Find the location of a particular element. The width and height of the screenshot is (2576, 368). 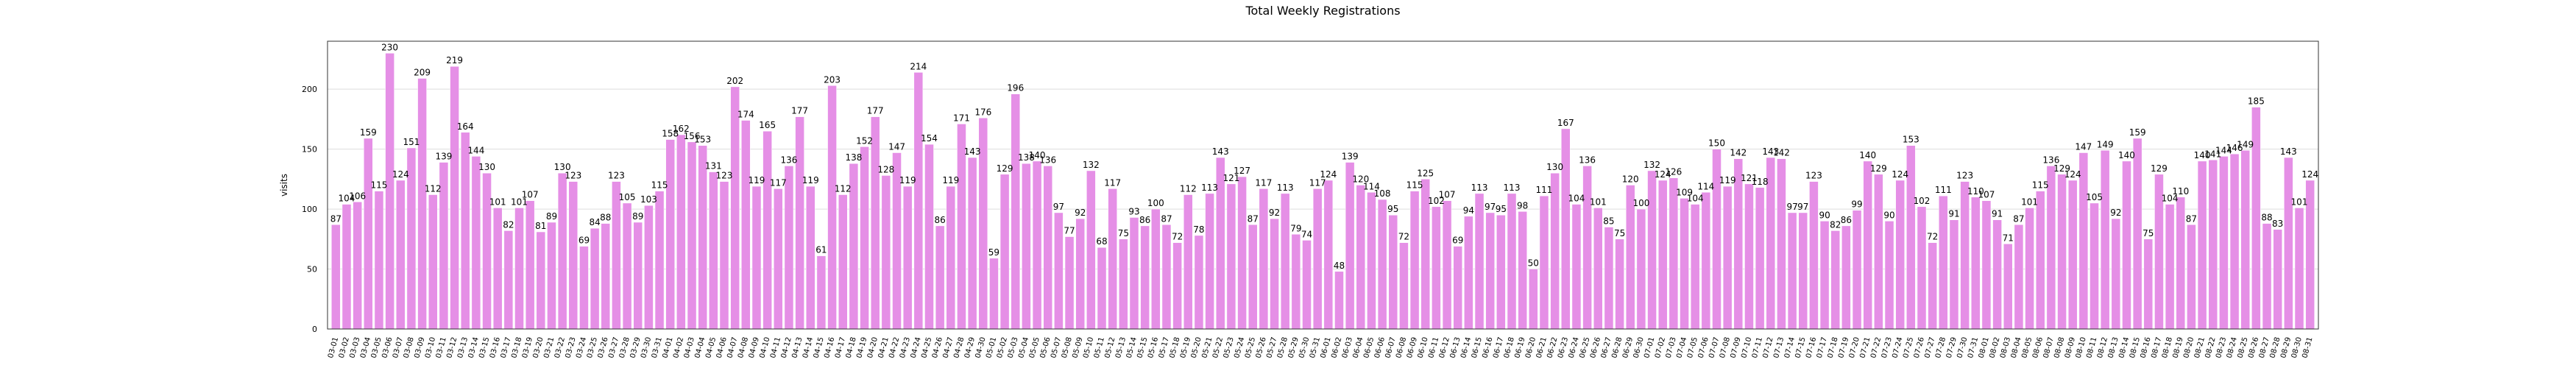

bar-value-label: 146 is located at coordinates (2234, 148).